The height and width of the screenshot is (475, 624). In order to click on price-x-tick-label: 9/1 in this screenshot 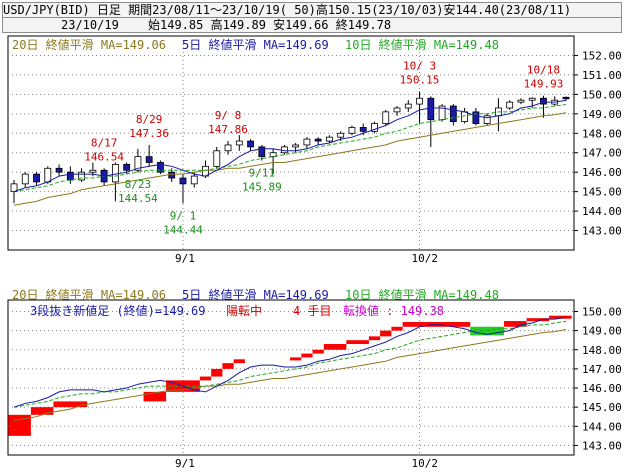, I will do `click(185, 258)`.